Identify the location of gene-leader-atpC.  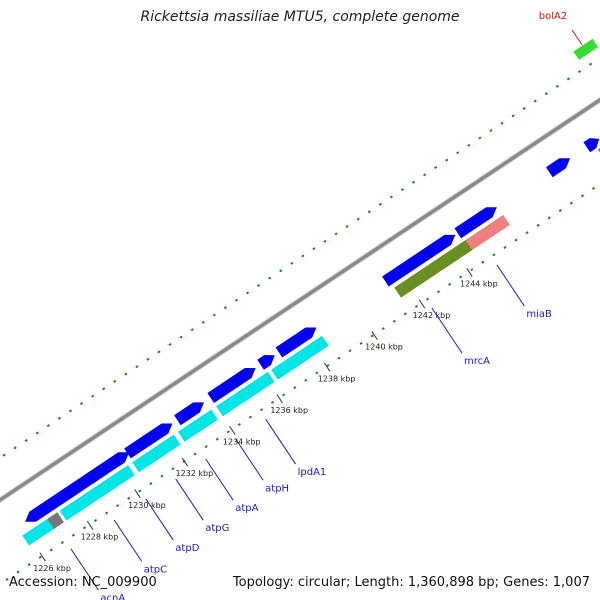
(128, 540).